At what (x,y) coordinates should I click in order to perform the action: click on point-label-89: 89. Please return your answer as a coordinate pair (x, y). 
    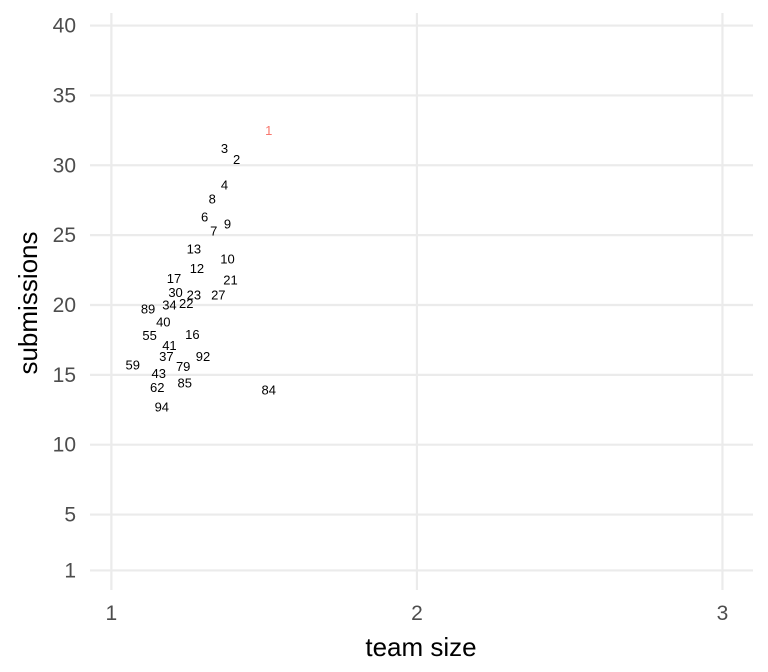
    Looking at the image, I should click on (148, 309).